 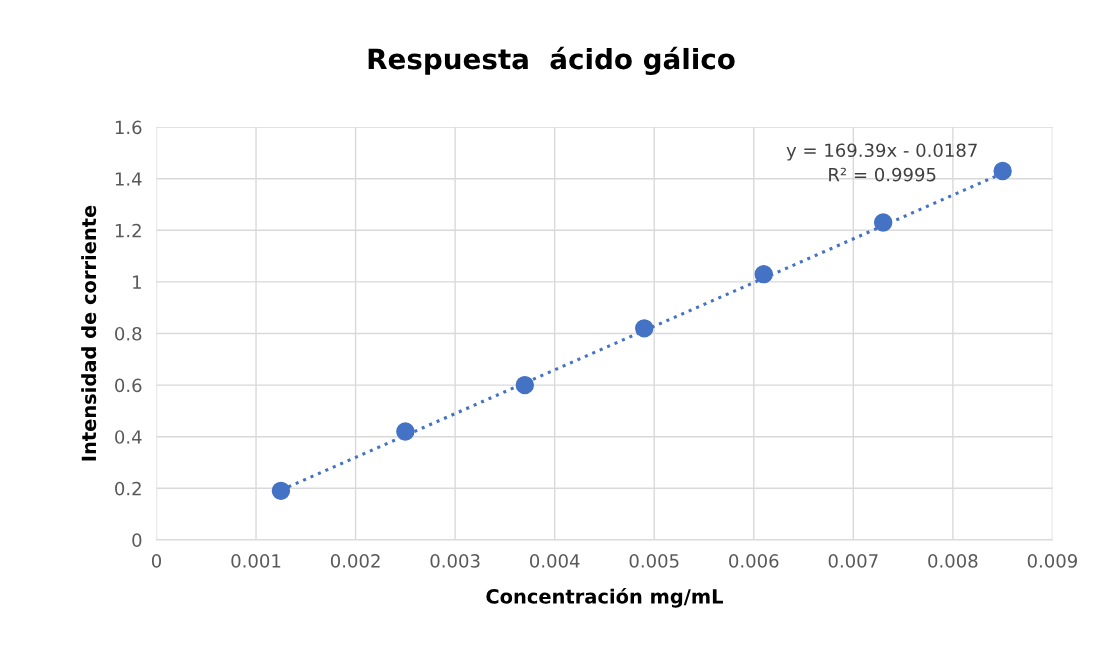 What do you see at coordinates (128, 127) in the screenshot?
I see `y-tick-label: 1.6` at bounding box center [128, 127].